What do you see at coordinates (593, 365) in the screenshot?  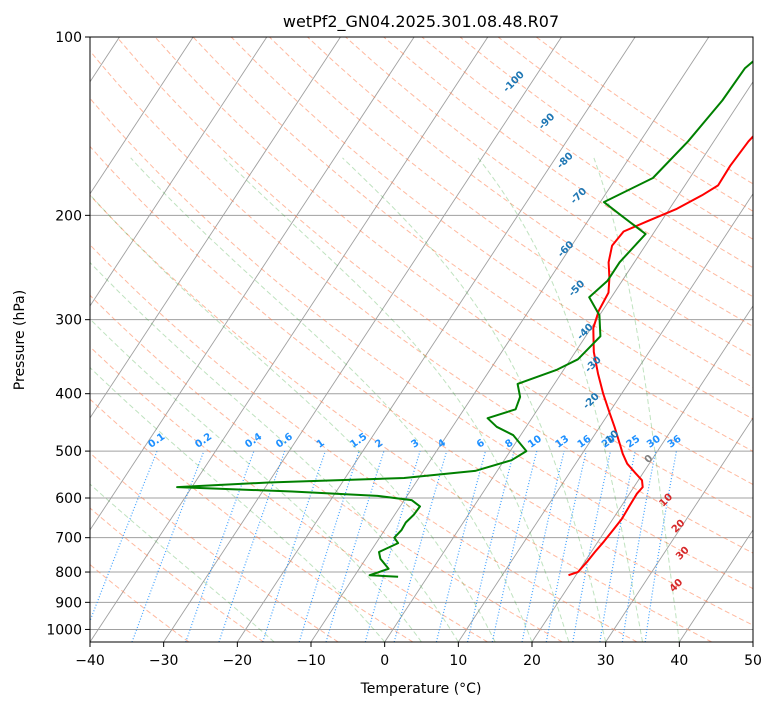 I see `dry-adiabat-label: -30` at bounding box center [593, 365].